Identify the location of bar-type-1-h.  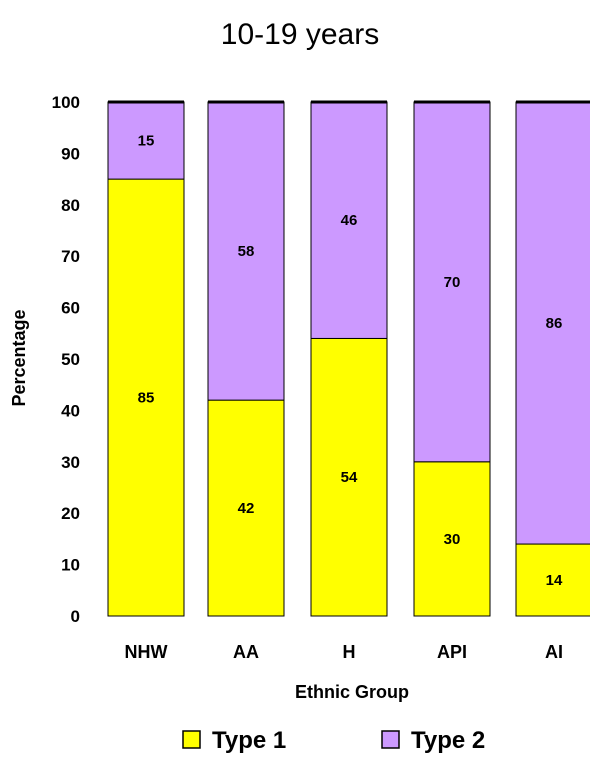
(349, 477).